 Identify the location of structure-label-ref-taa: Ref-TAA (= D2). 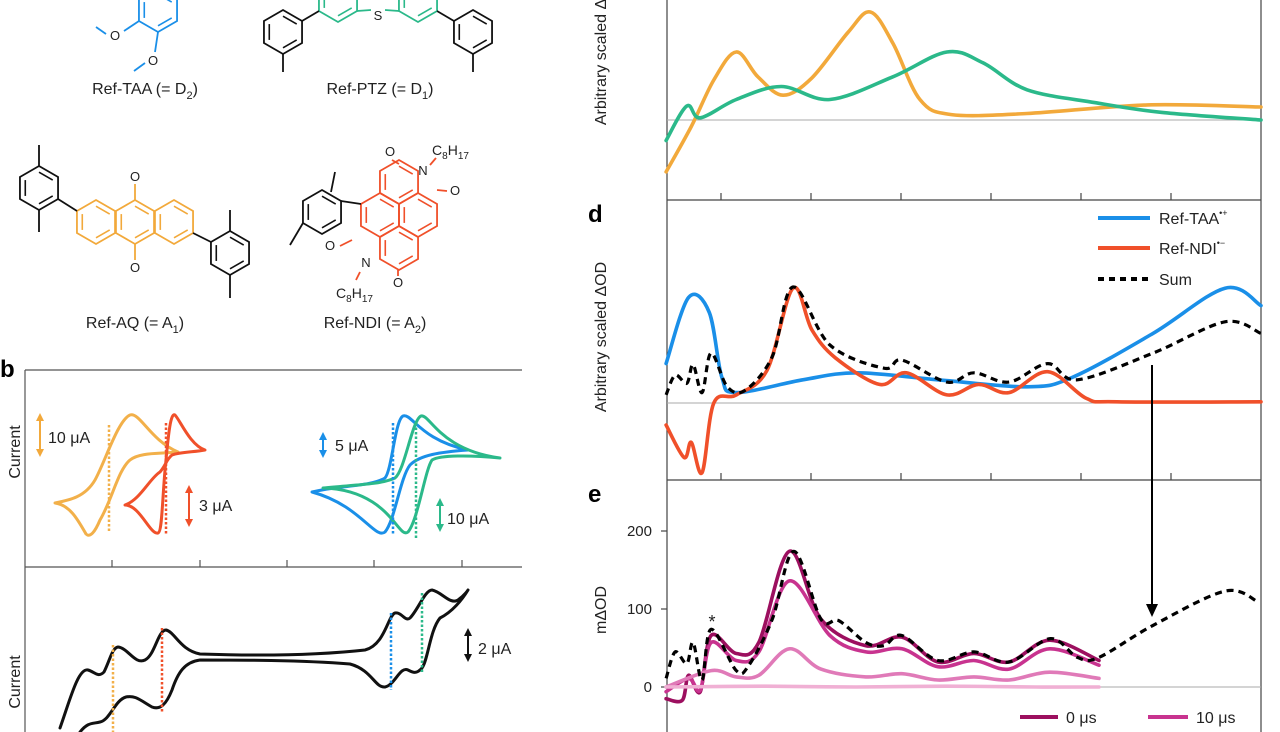
(145, 91).